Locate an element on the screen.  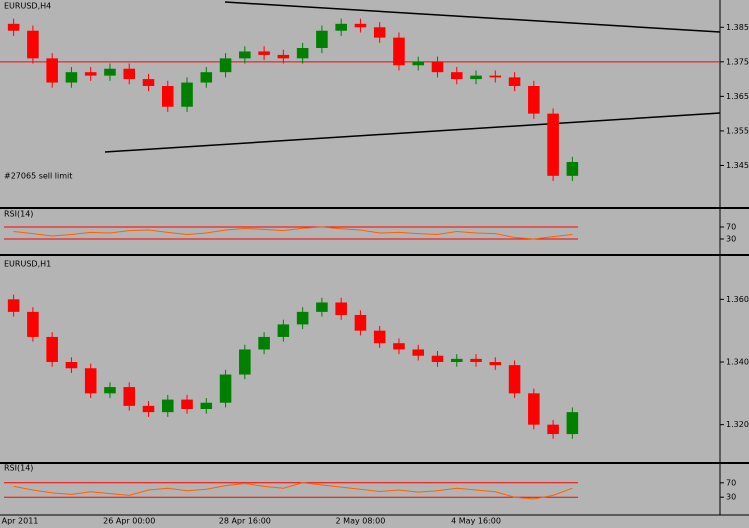
y-tick-label: 1.3650 is located at coordinates (737, 96).